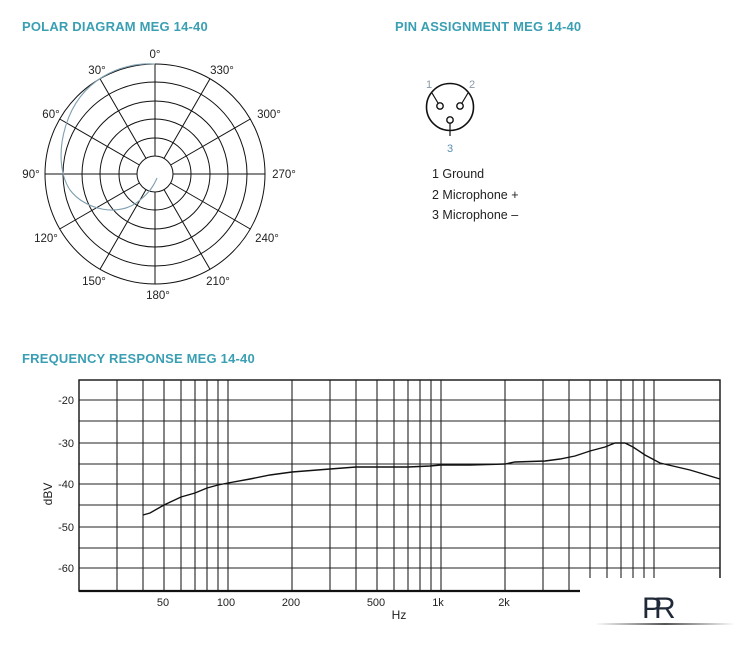  I want to click on y-tick--60: -60, so click(66, 569).